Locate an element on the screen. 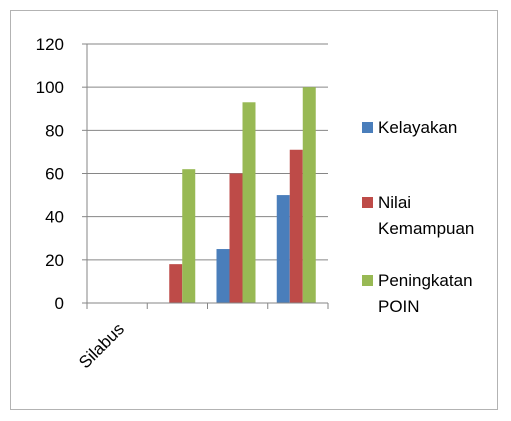 This screenshot has width=511, height=421. x-tick-label: Silabus is located at coordinates (101, 345).